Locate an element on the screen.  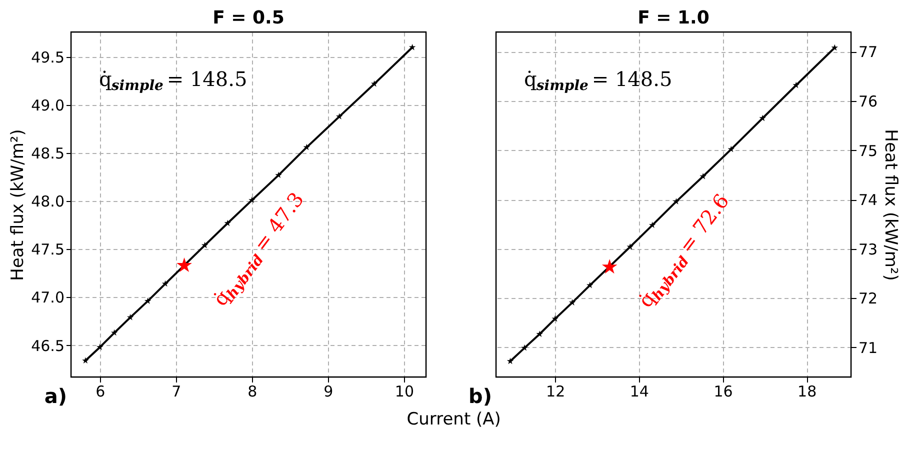
y-tick-label: 71 is located at coordinates (868, 347).